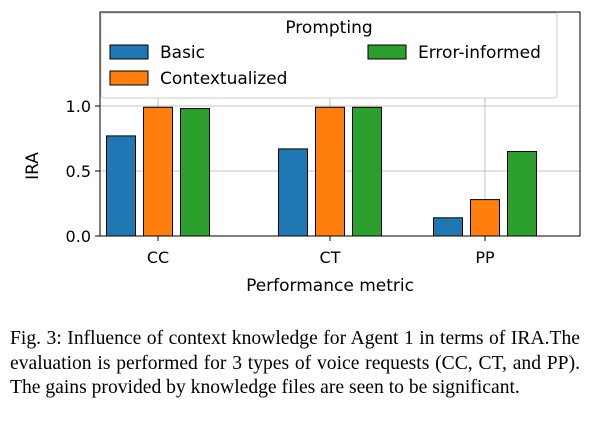 The image size is (589, 445). What do you see at coordinates (78, 106) in the screenshot?
I see `y-tick-label: 1.0` at bounding box center [78, 106].